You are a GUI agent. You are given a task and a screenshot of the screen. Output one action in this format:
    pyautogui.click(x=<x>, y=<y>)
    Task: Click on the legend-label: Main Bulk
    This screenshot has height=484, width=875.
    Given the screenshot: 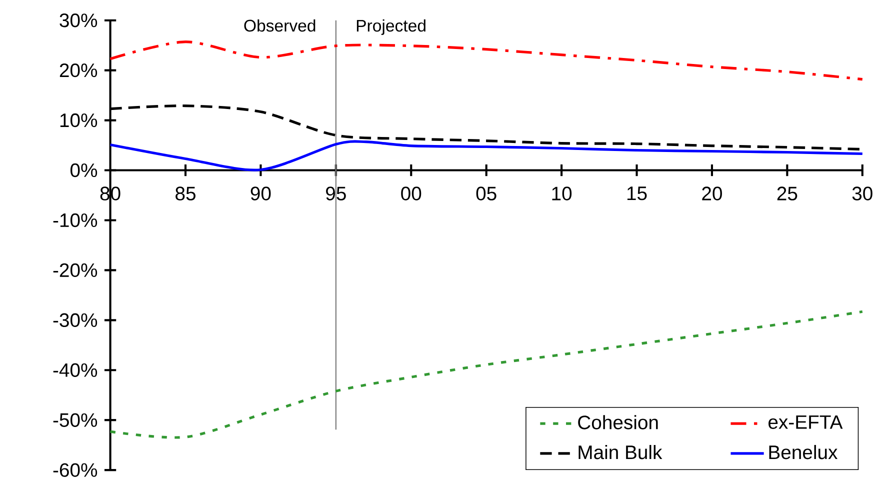 What is the action you would take?
    pyautogui.click(x=620, y=452)
    